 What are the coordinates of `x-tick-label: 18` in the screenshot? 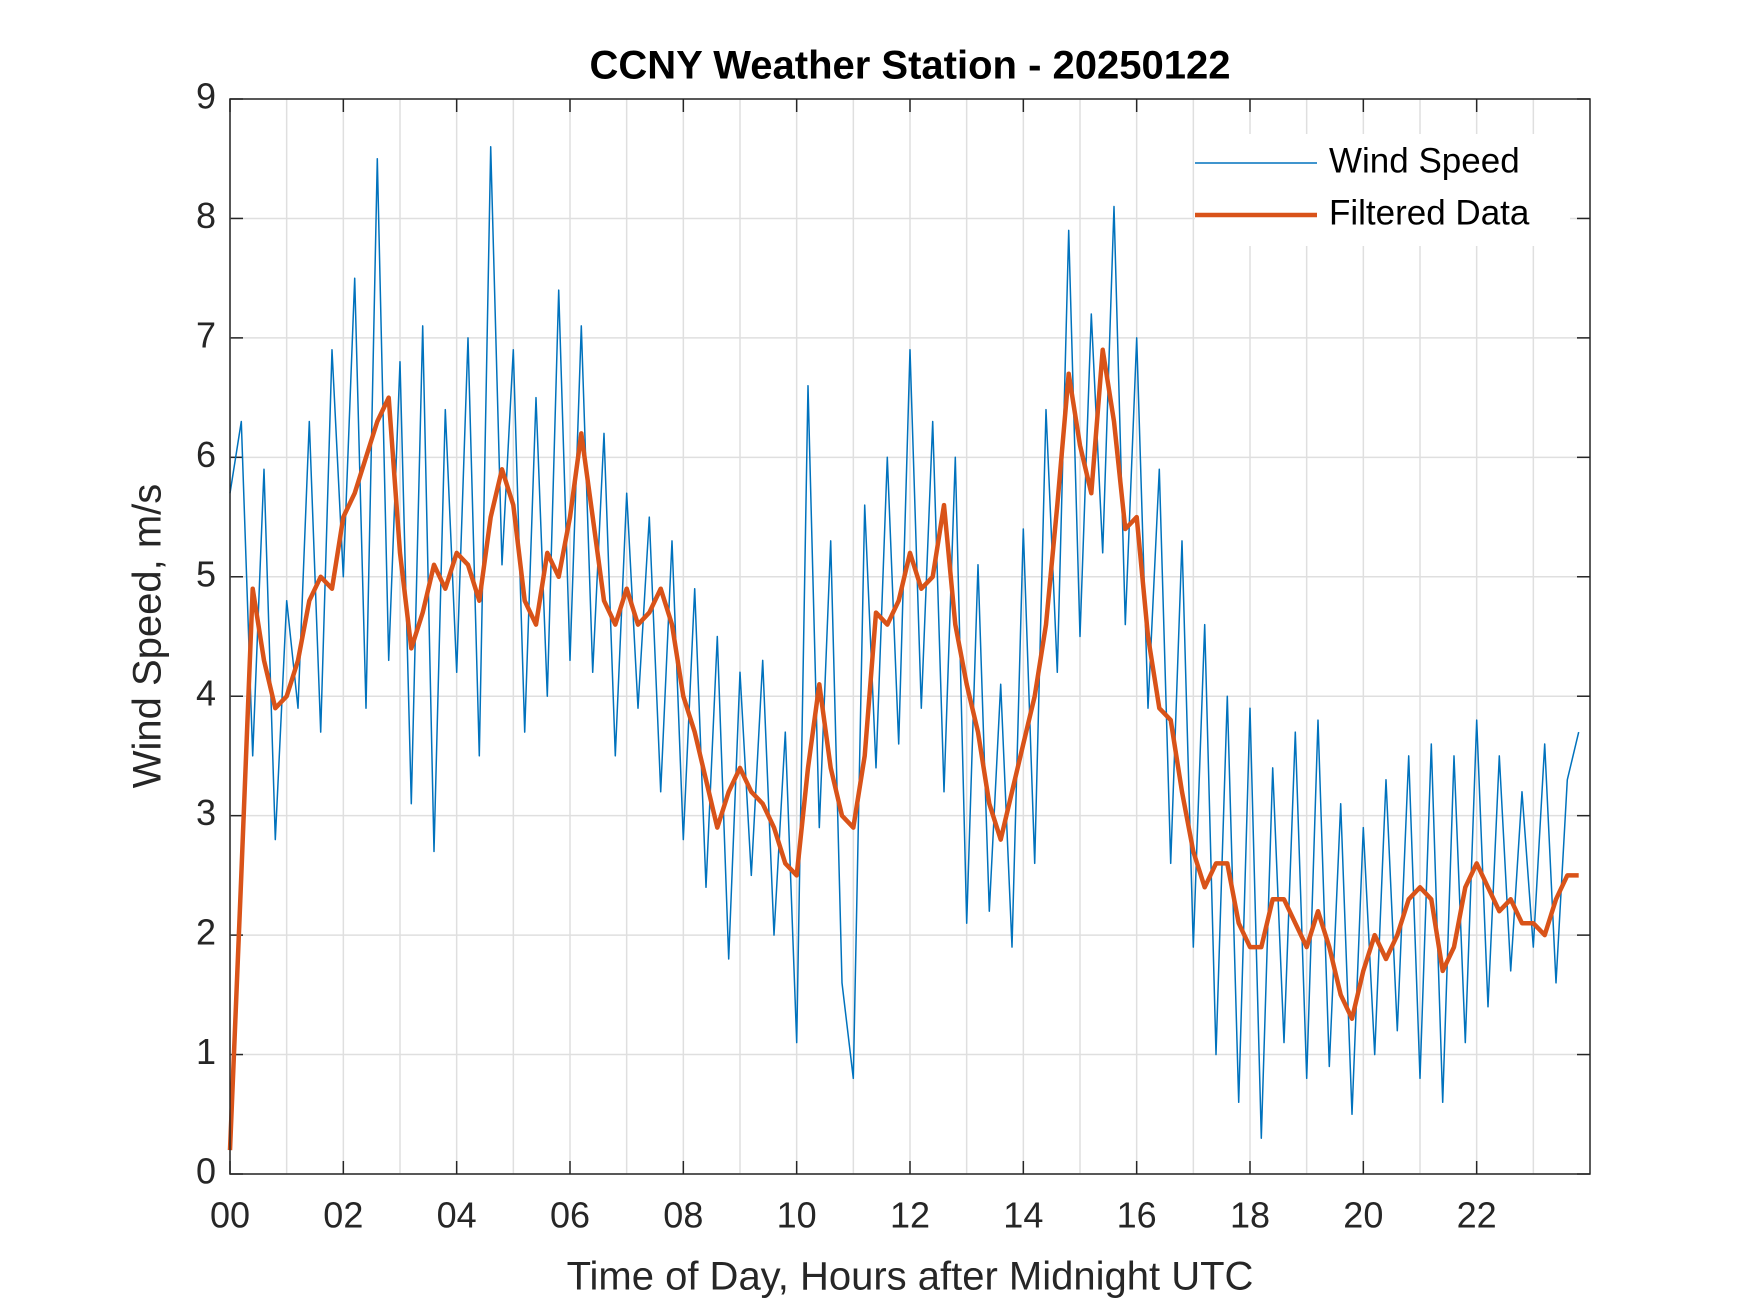 It's located at (1250, 1215).